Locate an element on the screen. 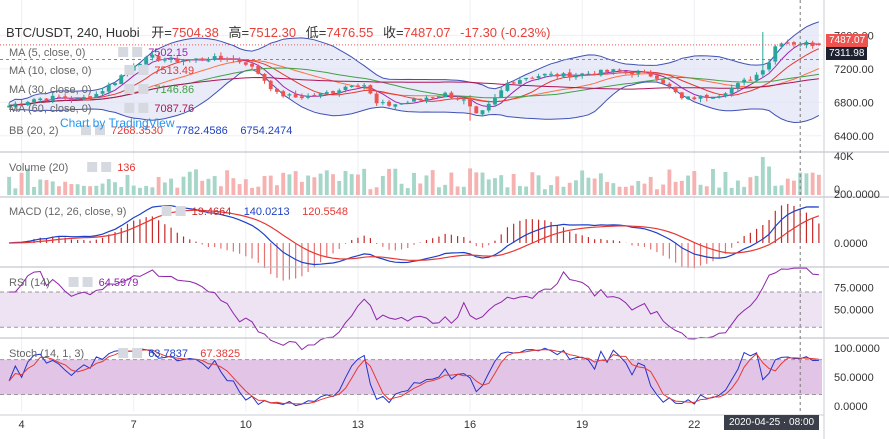 The width and height of the screenshot is (889, 439). macd-signal-line is located at coordinates (414, 235).